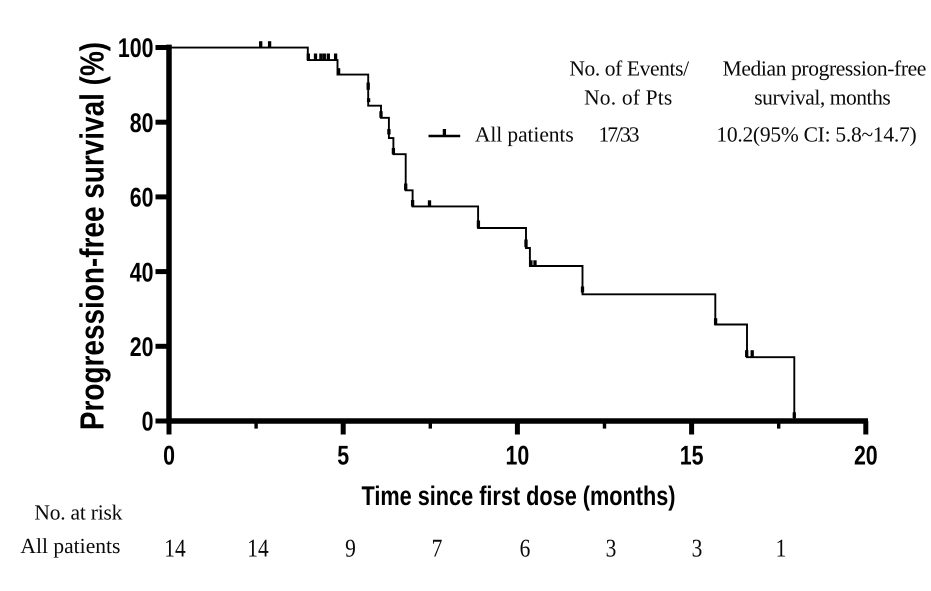 The image size is (931, 591). Describe the element at coordinates (525, 548) in the screenshot. I see `svg-text: 6` at that location.